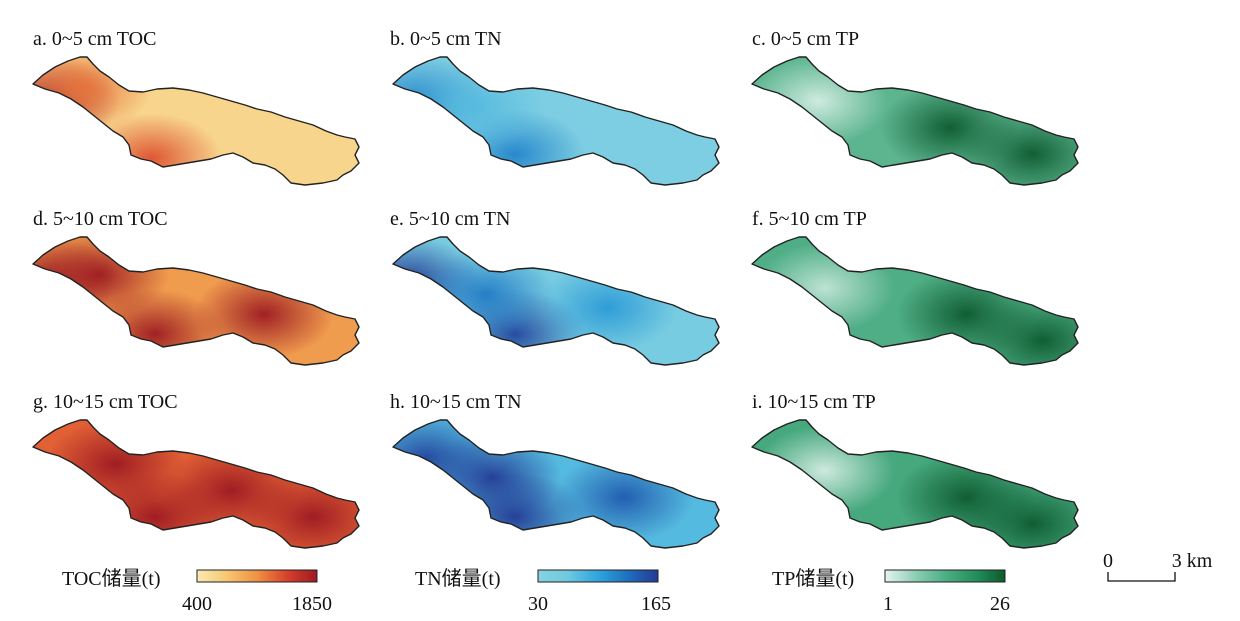  What do you see at coordinates (446, 39) in the screenshot?
I see `panel-label-b: b. 0~5 cm TN` at bounding box center [446, 39].